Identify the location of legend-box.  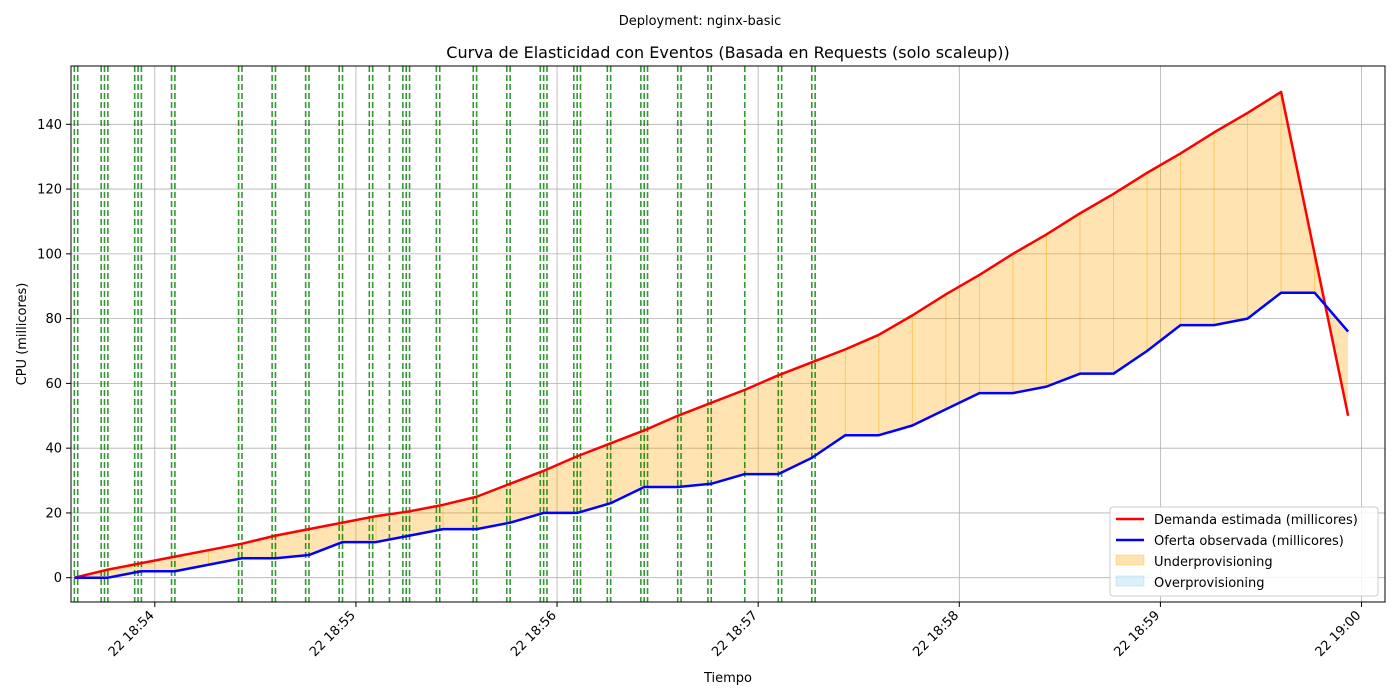
(1244, 551).